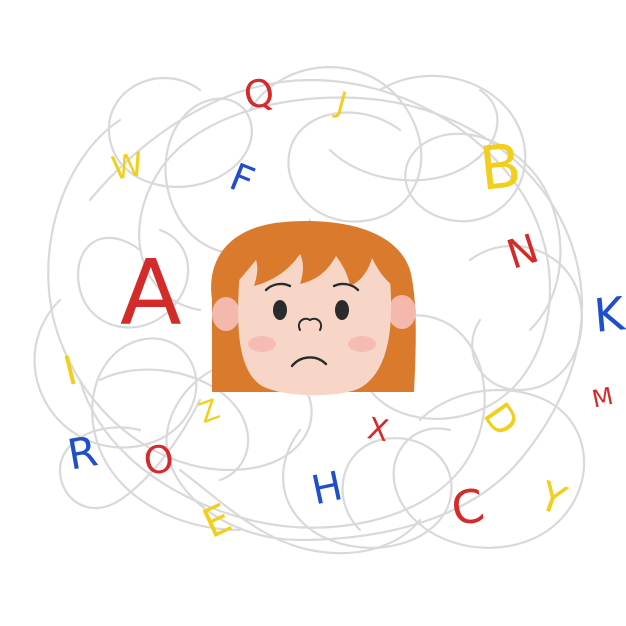 Image resolution: width=626 pixels, height=626 pixels. I want to click on right-eye, so click(342, 310).